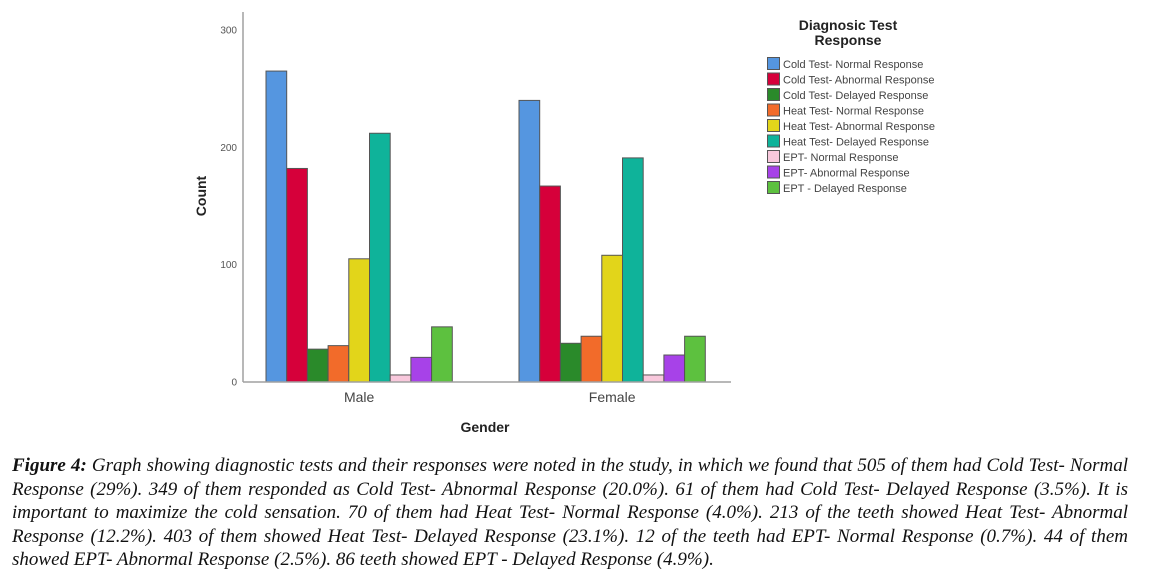  I want to click on y-axis-title: Count, so click(201, 195).